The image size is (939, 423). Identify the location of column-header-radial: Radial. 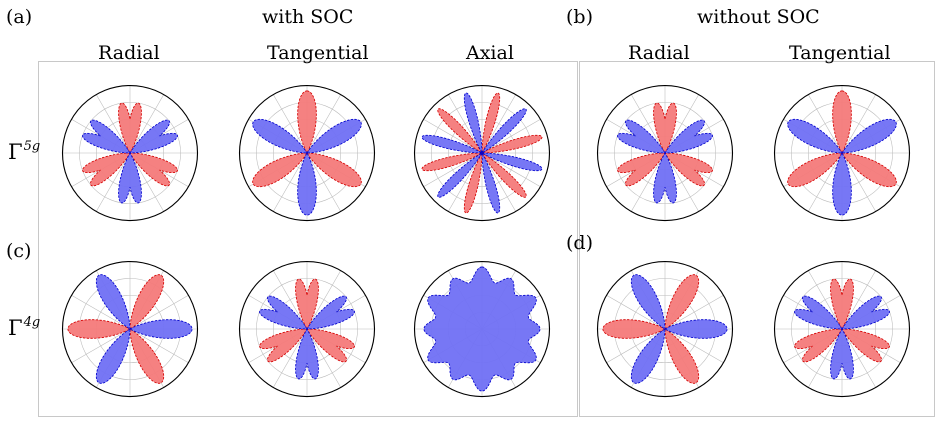
(129, 53).